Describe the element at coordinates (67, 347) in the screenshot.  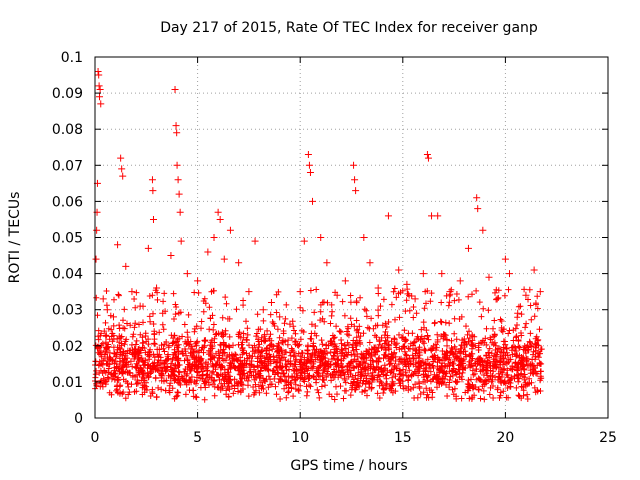
I see `y-tick-label: 0.02` at that location.